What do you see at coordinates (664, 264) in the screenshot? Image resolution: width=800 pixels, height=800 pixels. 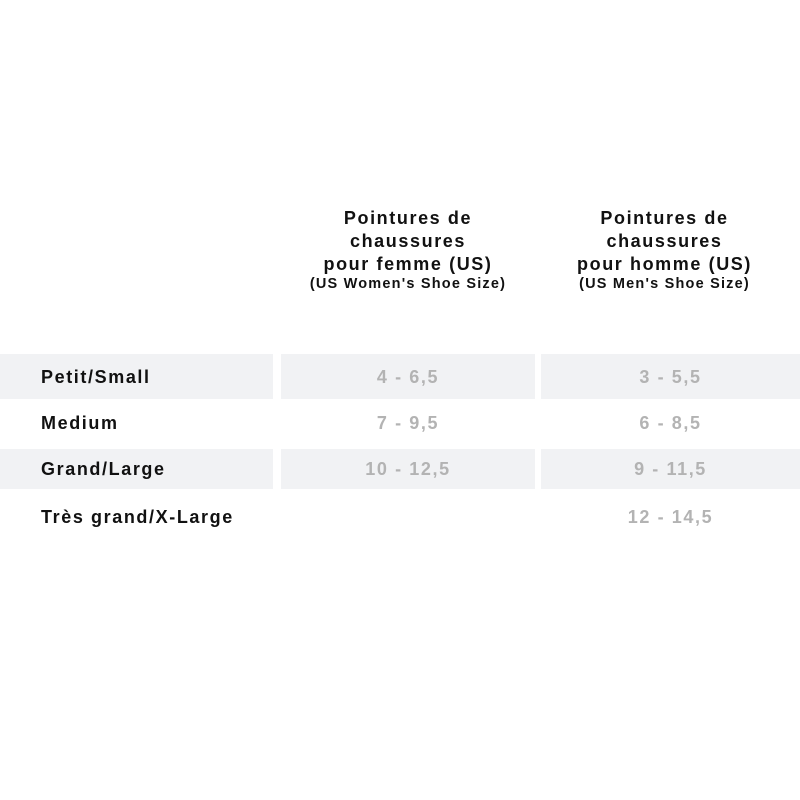 I see `header-line: pour homme (US)` at bounding box center [664, 264].